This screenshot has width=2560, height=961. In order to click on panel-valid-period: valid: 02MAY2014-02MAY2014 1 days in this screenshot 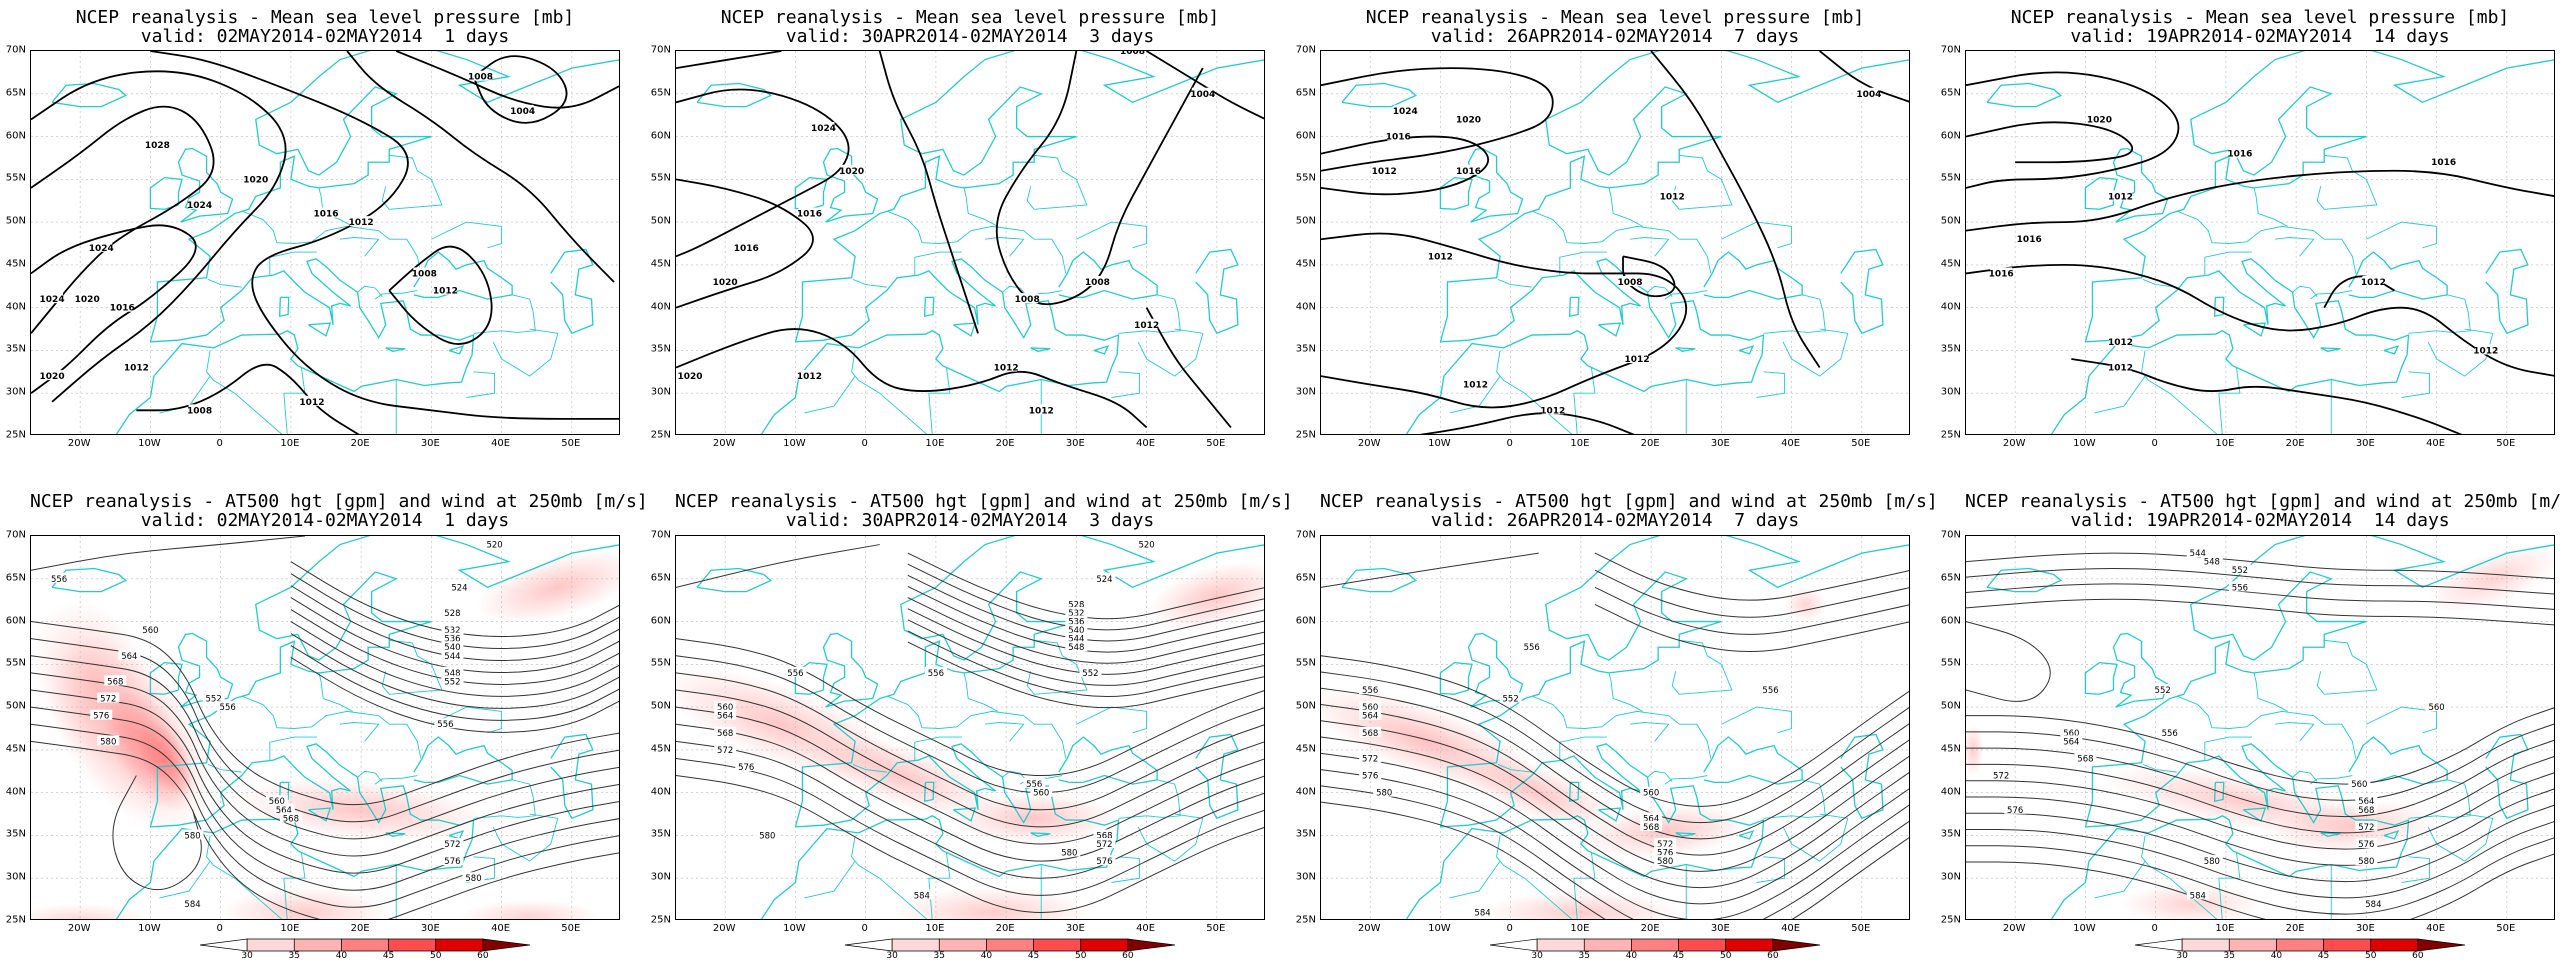, I will do `click(325, 36)`.